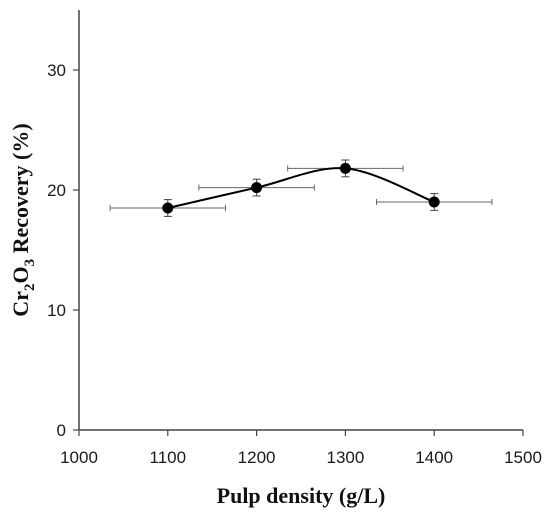  What do you see at coordinates (257, 457) in the screenshot?
I see `x-tick-label: 1200` at bounding box center [257, 457].